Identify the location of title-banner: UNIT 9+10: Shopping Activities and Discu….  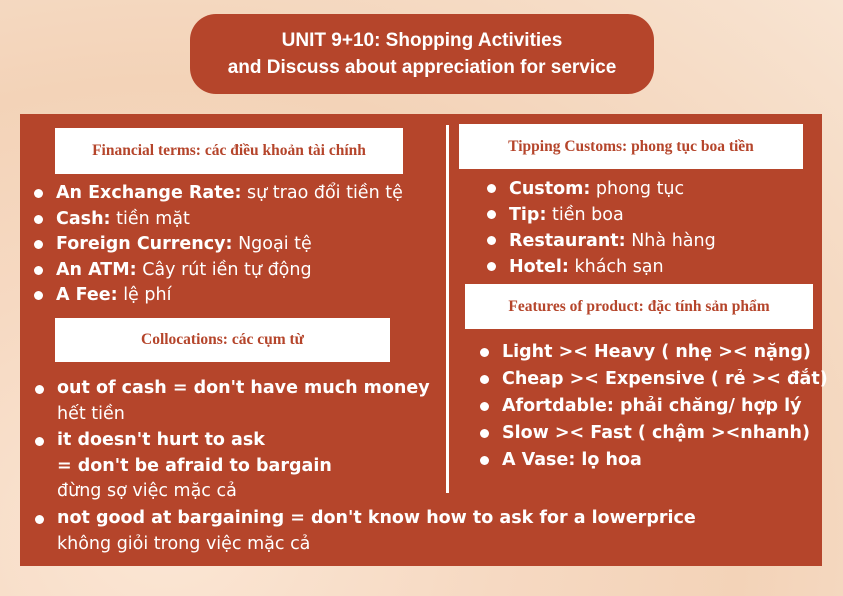
(422, 54).